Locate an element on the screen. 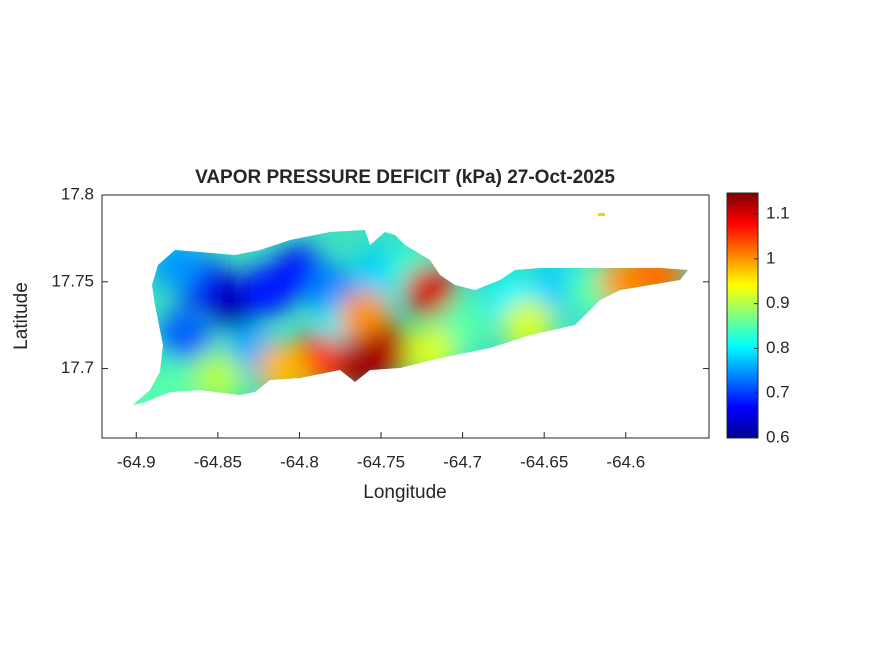  x-axis-label: Longitude is located at coordinates (404, 492).